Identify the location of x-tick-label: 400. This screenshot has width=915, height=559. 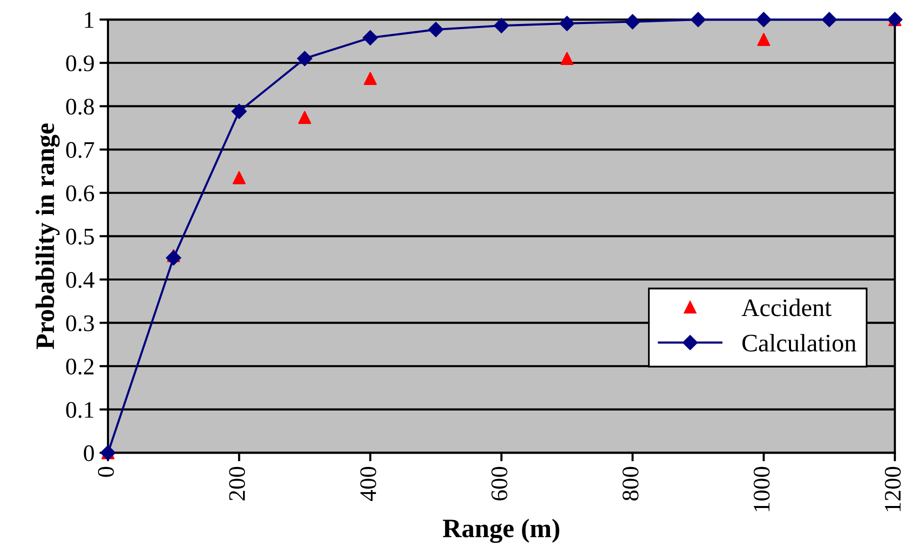
(368, 483).